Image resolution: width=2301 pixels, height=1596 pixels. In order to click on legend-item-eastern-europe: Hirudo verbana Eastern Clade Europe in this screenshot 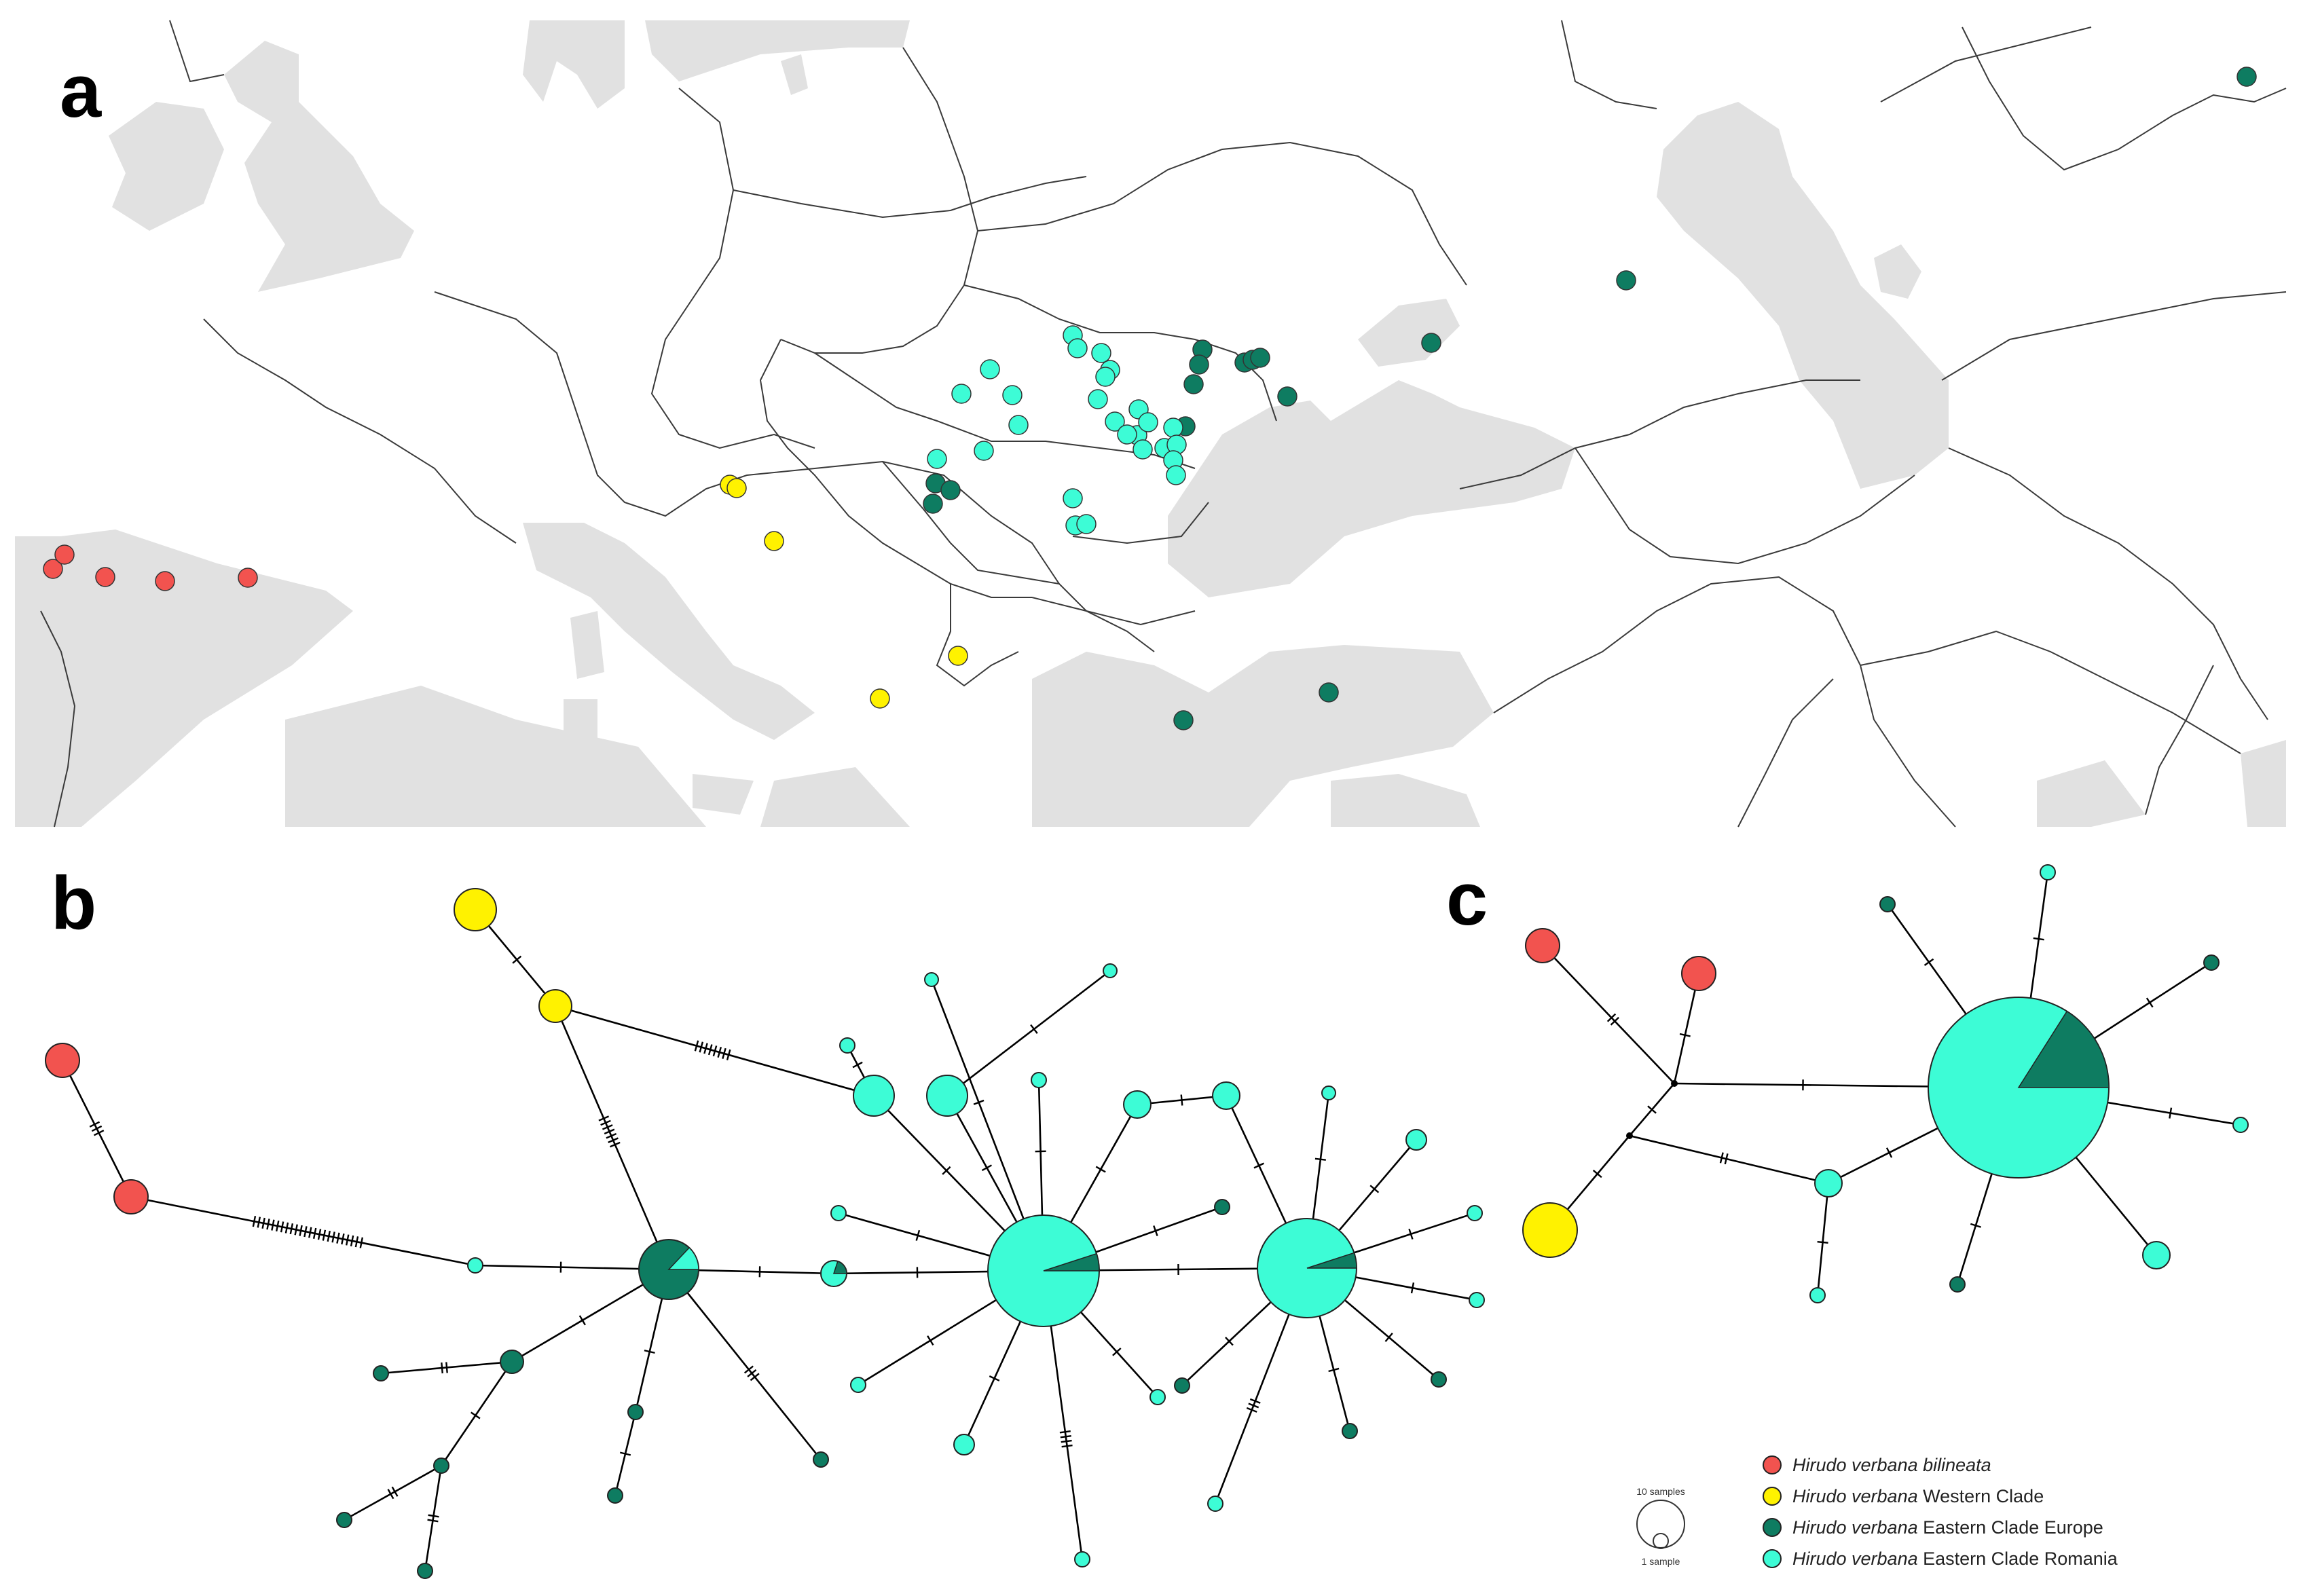, I will do `click(1933, 1527)`.